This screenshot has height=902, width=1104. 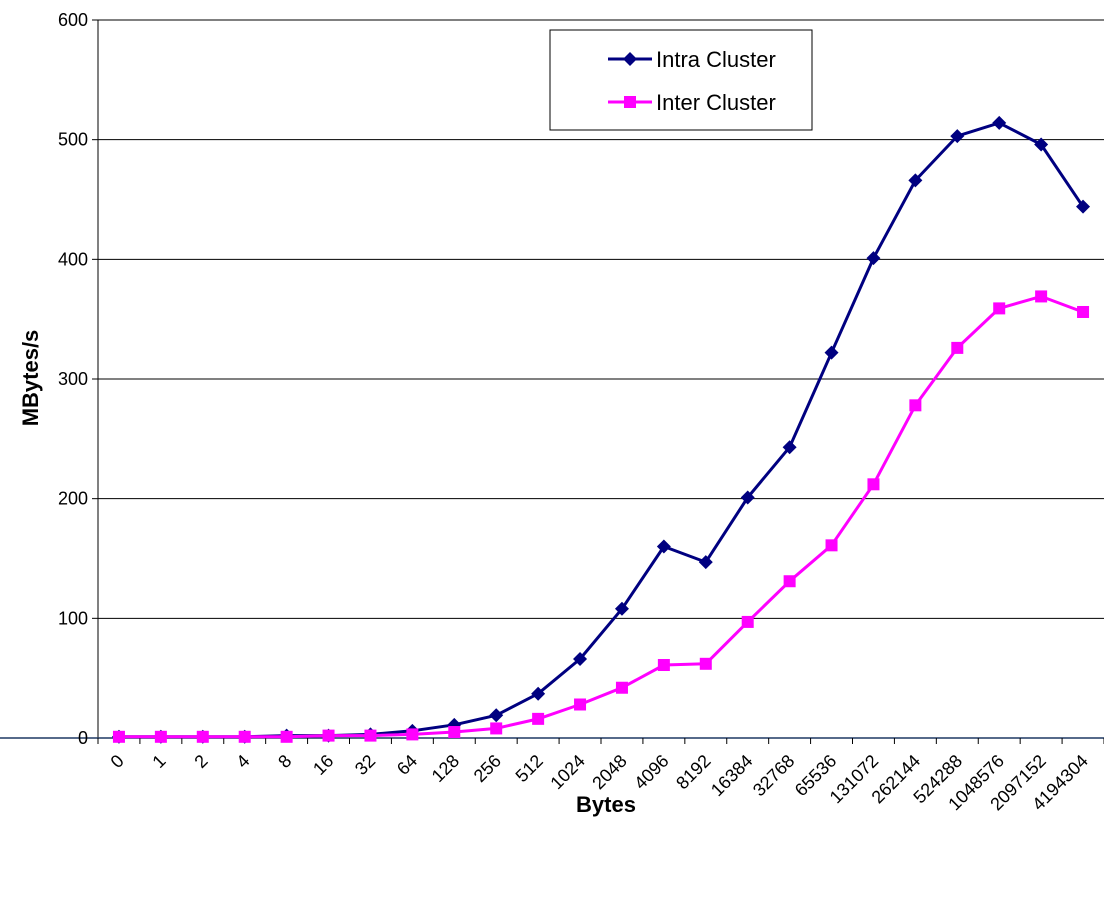 I want to click on x-tick-label: 64, so click(x=407, y=765).